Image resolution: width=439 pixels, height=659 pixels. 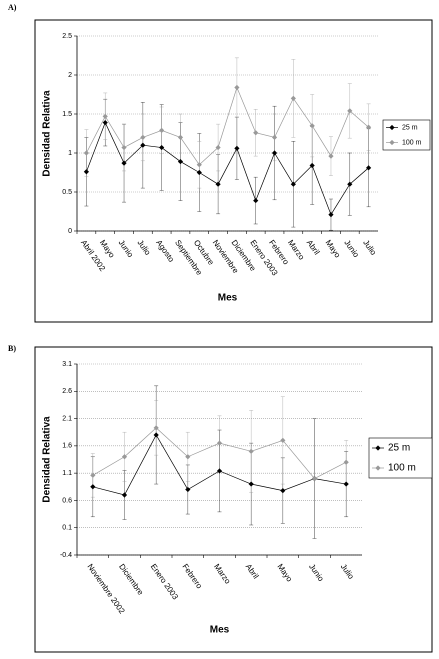 What do you see at coordinates (12, 7) in the screenshot?
I see `panel-label: A)` at bounding box center [12, 7].